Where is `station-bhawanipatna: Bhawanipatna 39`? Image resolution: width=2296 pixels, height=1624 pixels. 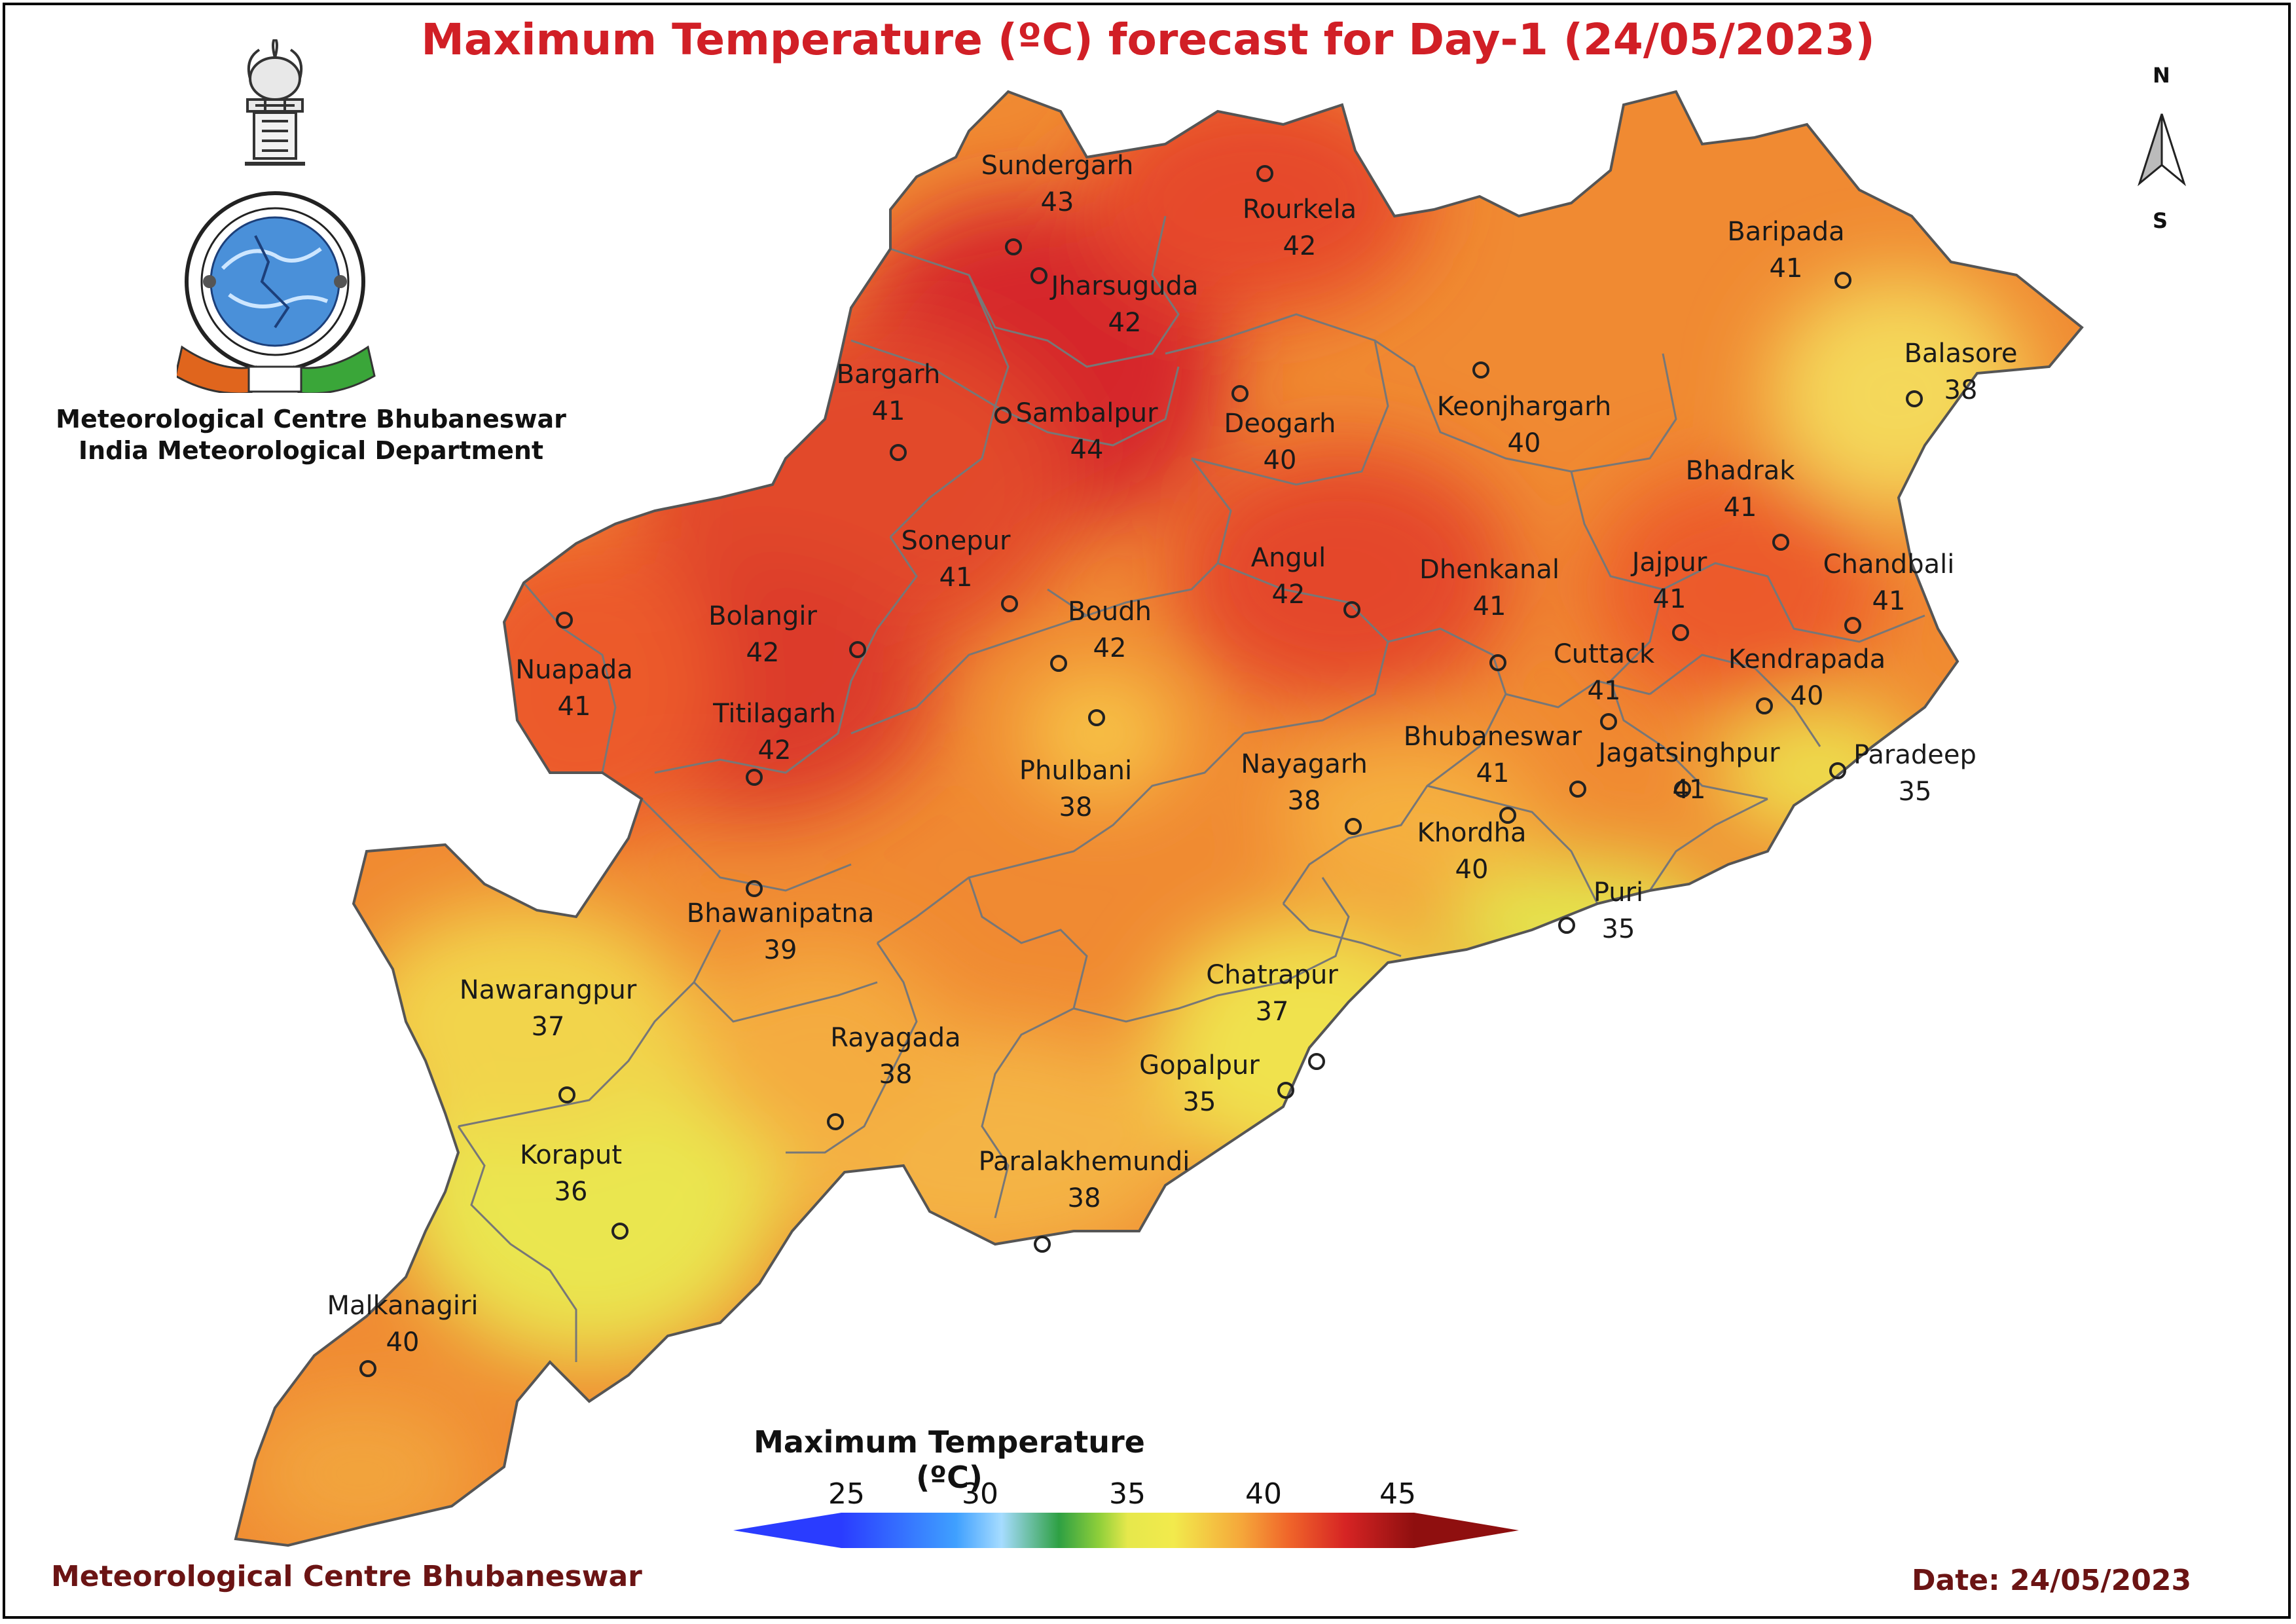
station-bhawanipatna: Bhawanipatna 39 is located at coordinates (780, 922).